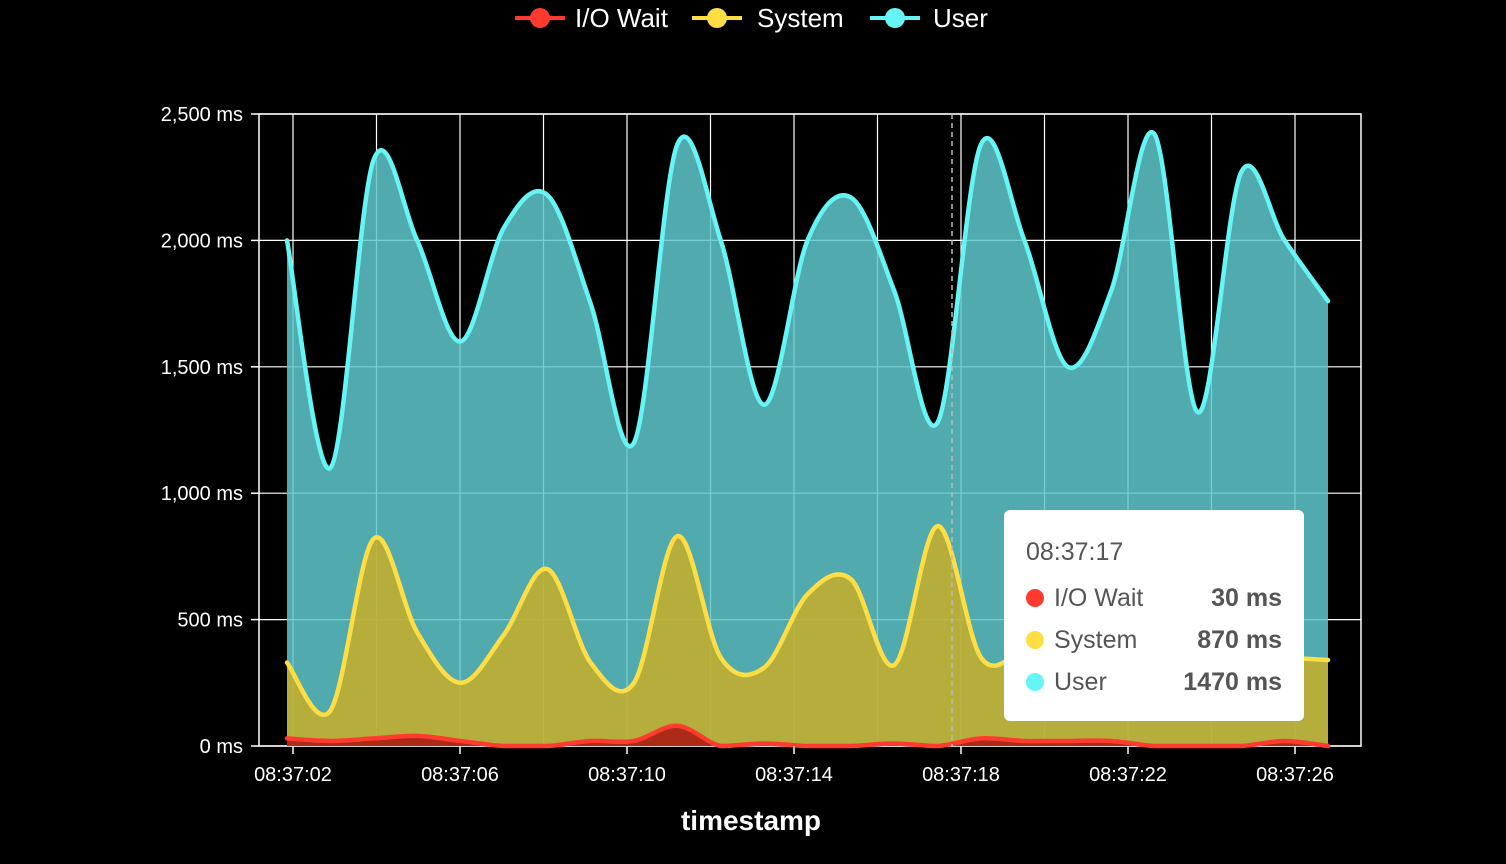  Describe the element at coordinates (1128, 775) in the screenshot. I see `x-tick-label: 08:37:22` at that location.